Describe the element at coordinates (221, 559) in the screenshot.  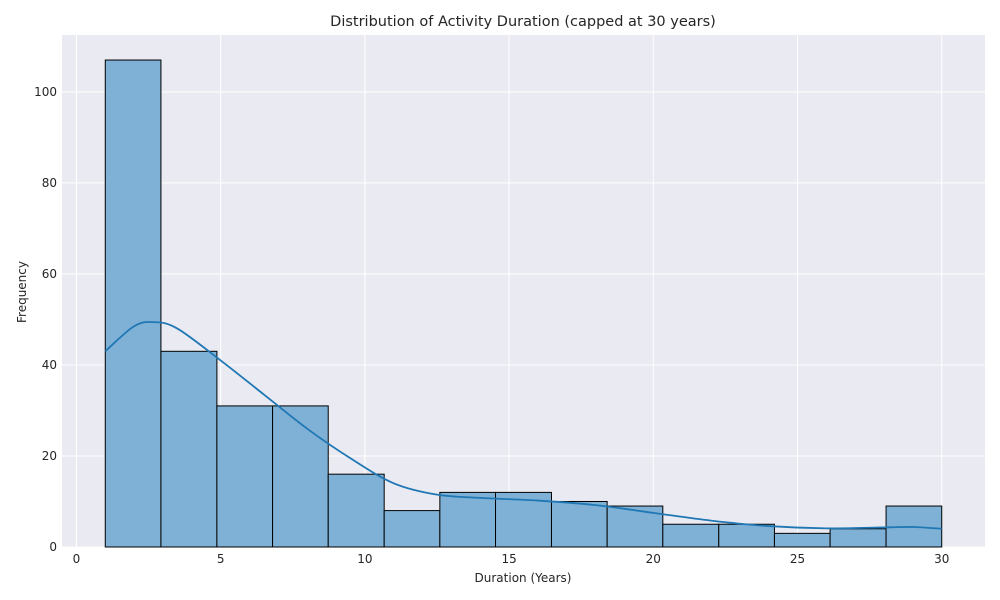
I see `x-tick-label: 5` at that location.